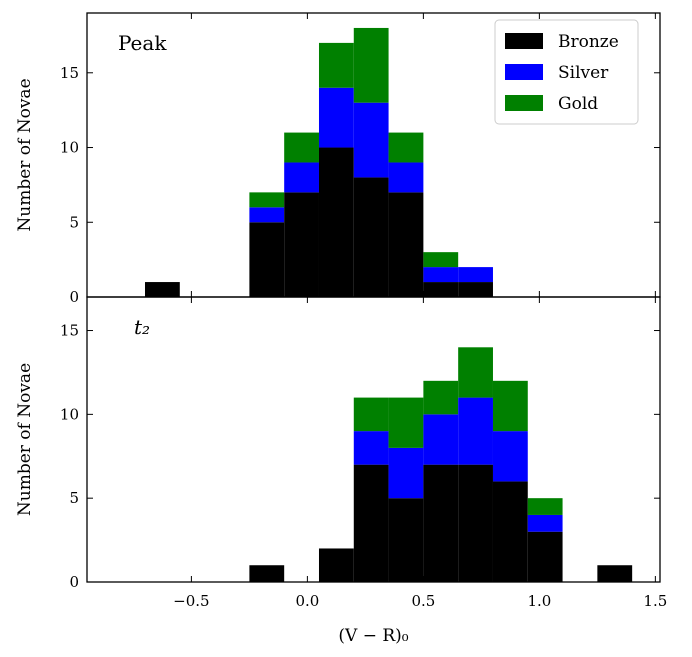  I want to click on y-tick-label-p0-0: 0, so click(74, 297).